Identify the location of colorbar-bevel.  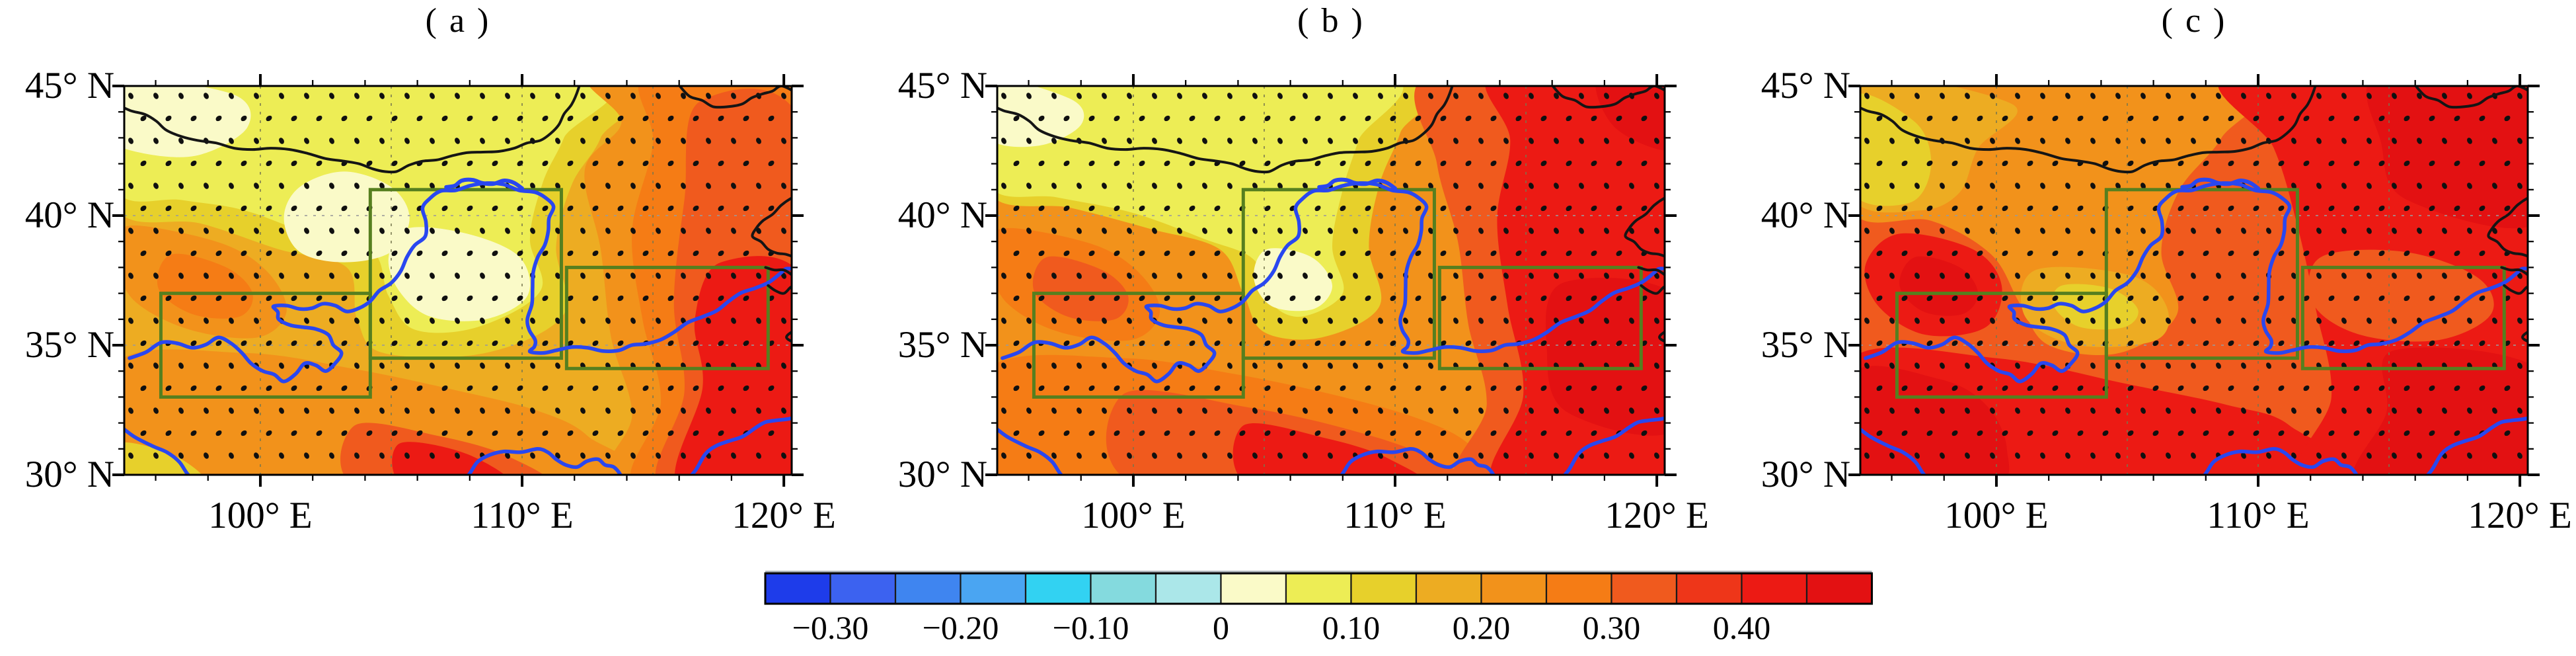
(1318, 572).